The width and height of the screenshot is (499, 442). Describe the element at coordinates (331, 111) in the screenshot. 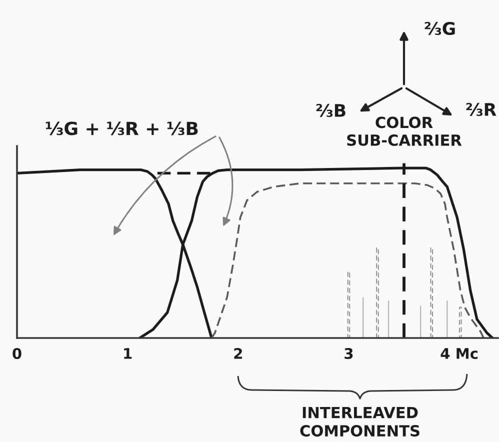

I see `text: ⅔B` at that location.